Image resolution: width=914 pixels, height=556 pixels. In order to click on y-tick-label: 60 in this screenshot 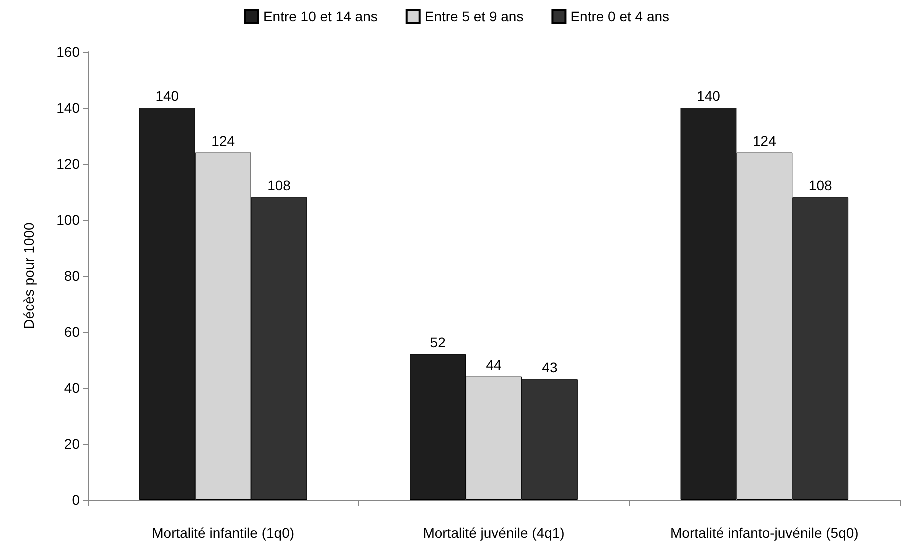, I will do `click(72, 332)`.